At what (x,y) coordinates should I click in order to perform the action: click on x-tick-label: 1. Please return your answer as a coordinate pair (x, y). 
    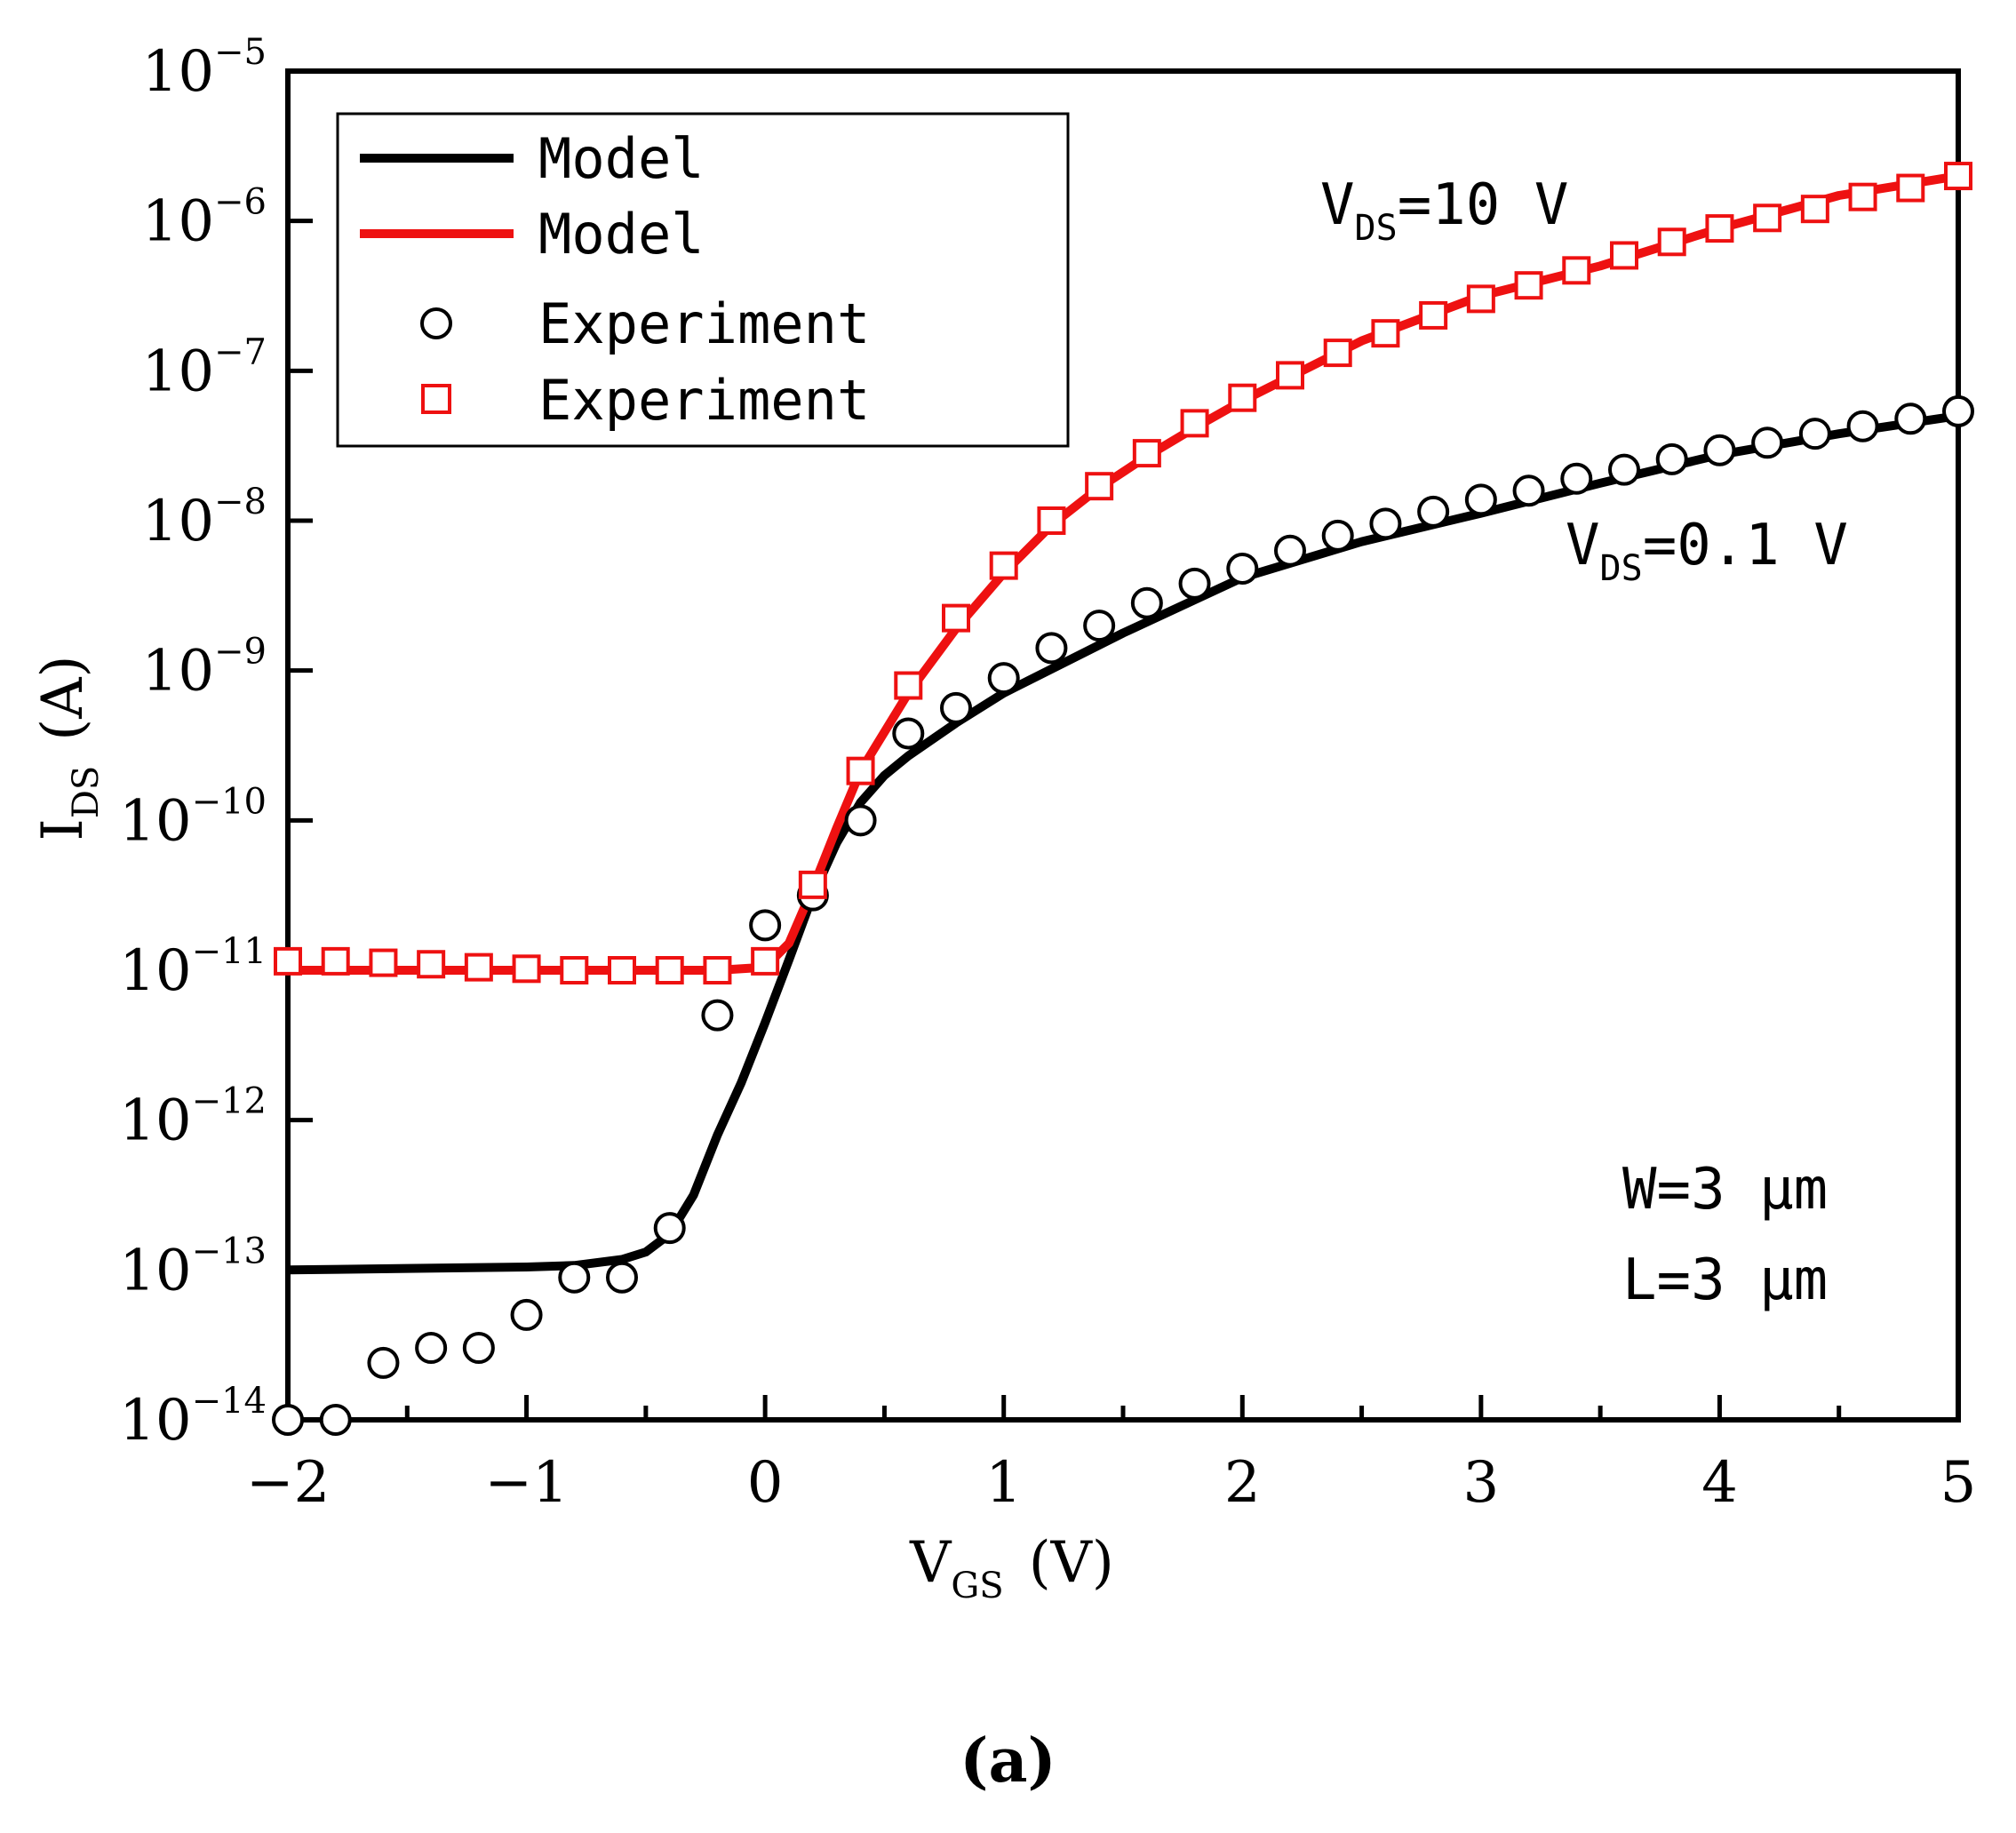
    Looking at the image, I should click on (1003, 1483).